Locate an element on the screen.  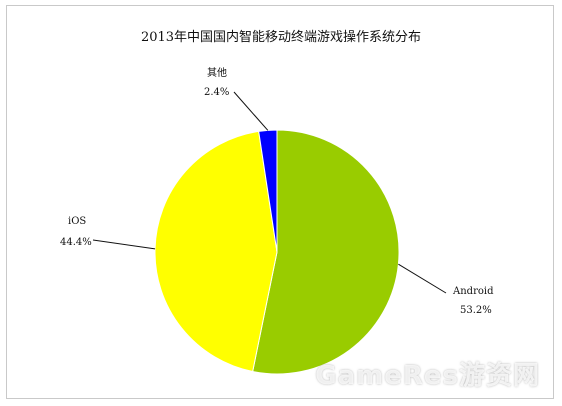
label-other-name: 其他 is located at coordinates (217, 73).